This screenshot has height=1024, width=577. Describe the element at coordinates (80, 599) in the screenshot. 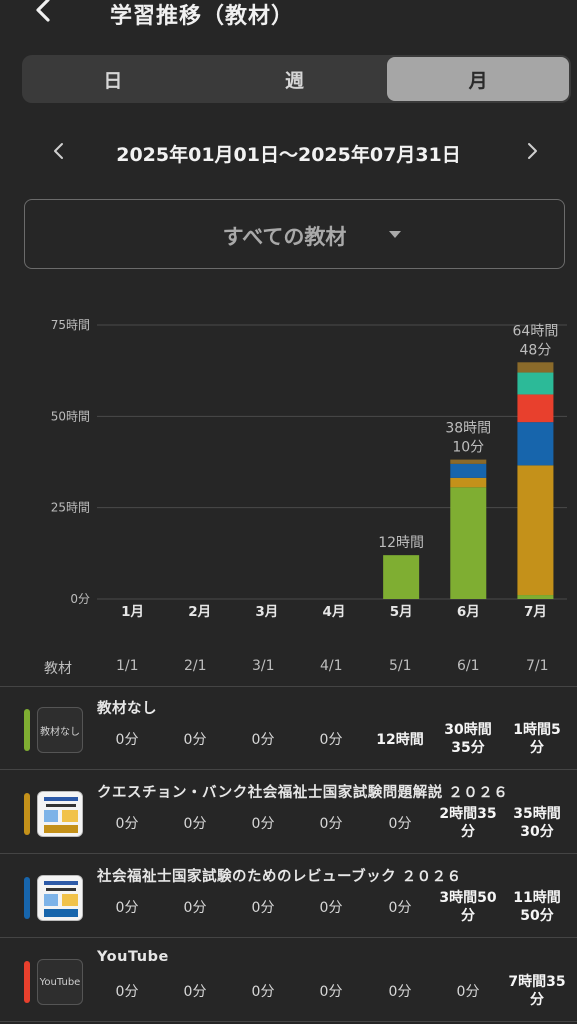

I see `y-tick-label: 0分` at that location.